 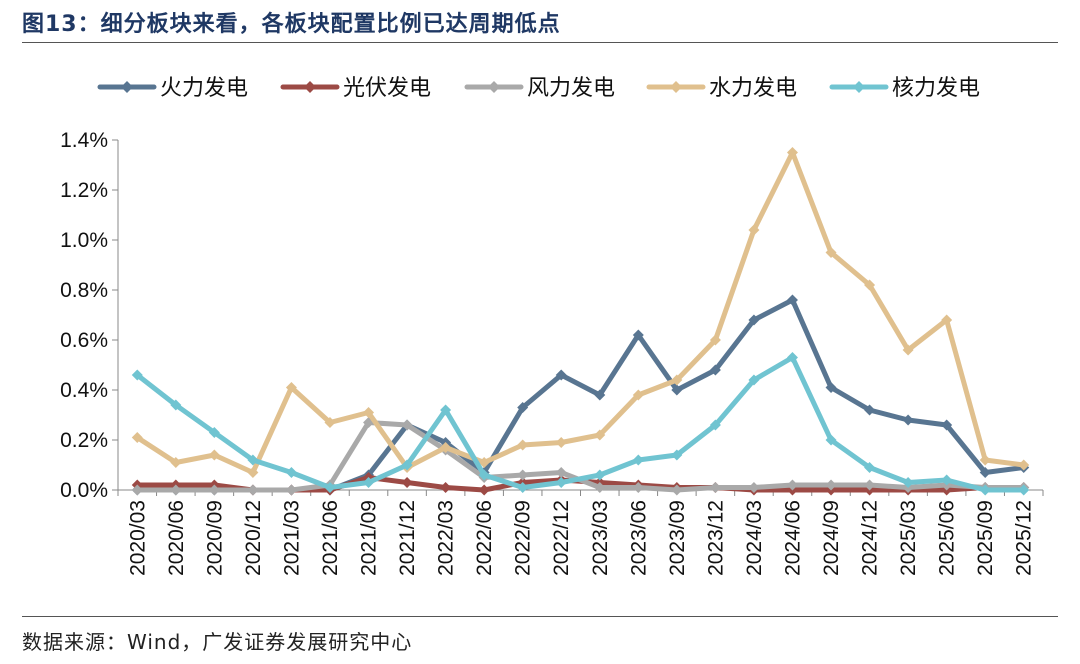 I want to click on x-tick-label: 2025/09, so click(x=985, y=538).